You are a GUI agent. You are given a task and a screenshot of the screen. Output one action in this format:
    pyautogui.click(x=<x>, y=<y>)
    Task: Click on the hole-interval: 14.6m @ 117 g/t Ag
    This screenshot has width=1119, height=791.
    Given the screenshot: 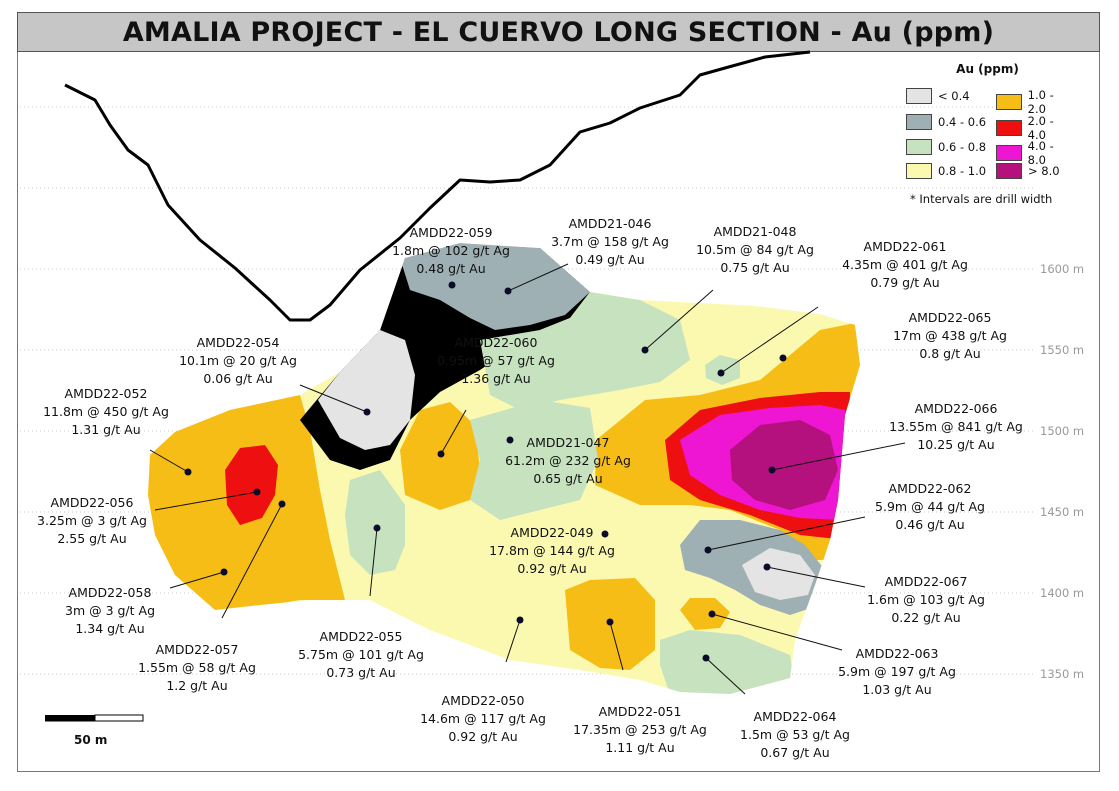 What is the action you would take?
    pyautogui.click(x=483, y=718)
    